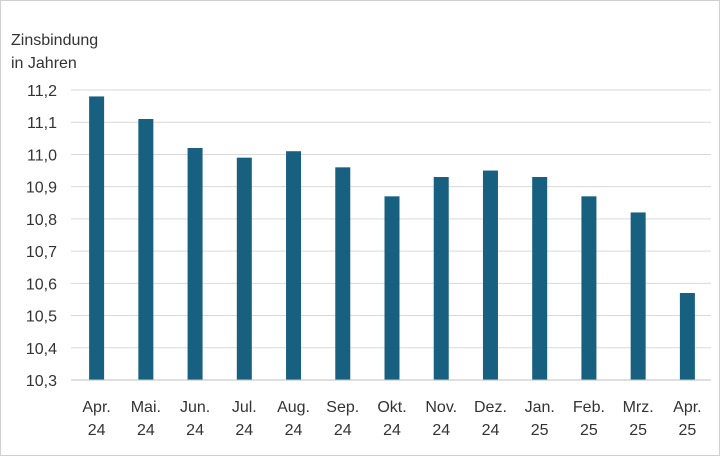  Describe the element at coordinates (42, 91) in the screenshot. I see `y-tick-label: 11,2` at that location.